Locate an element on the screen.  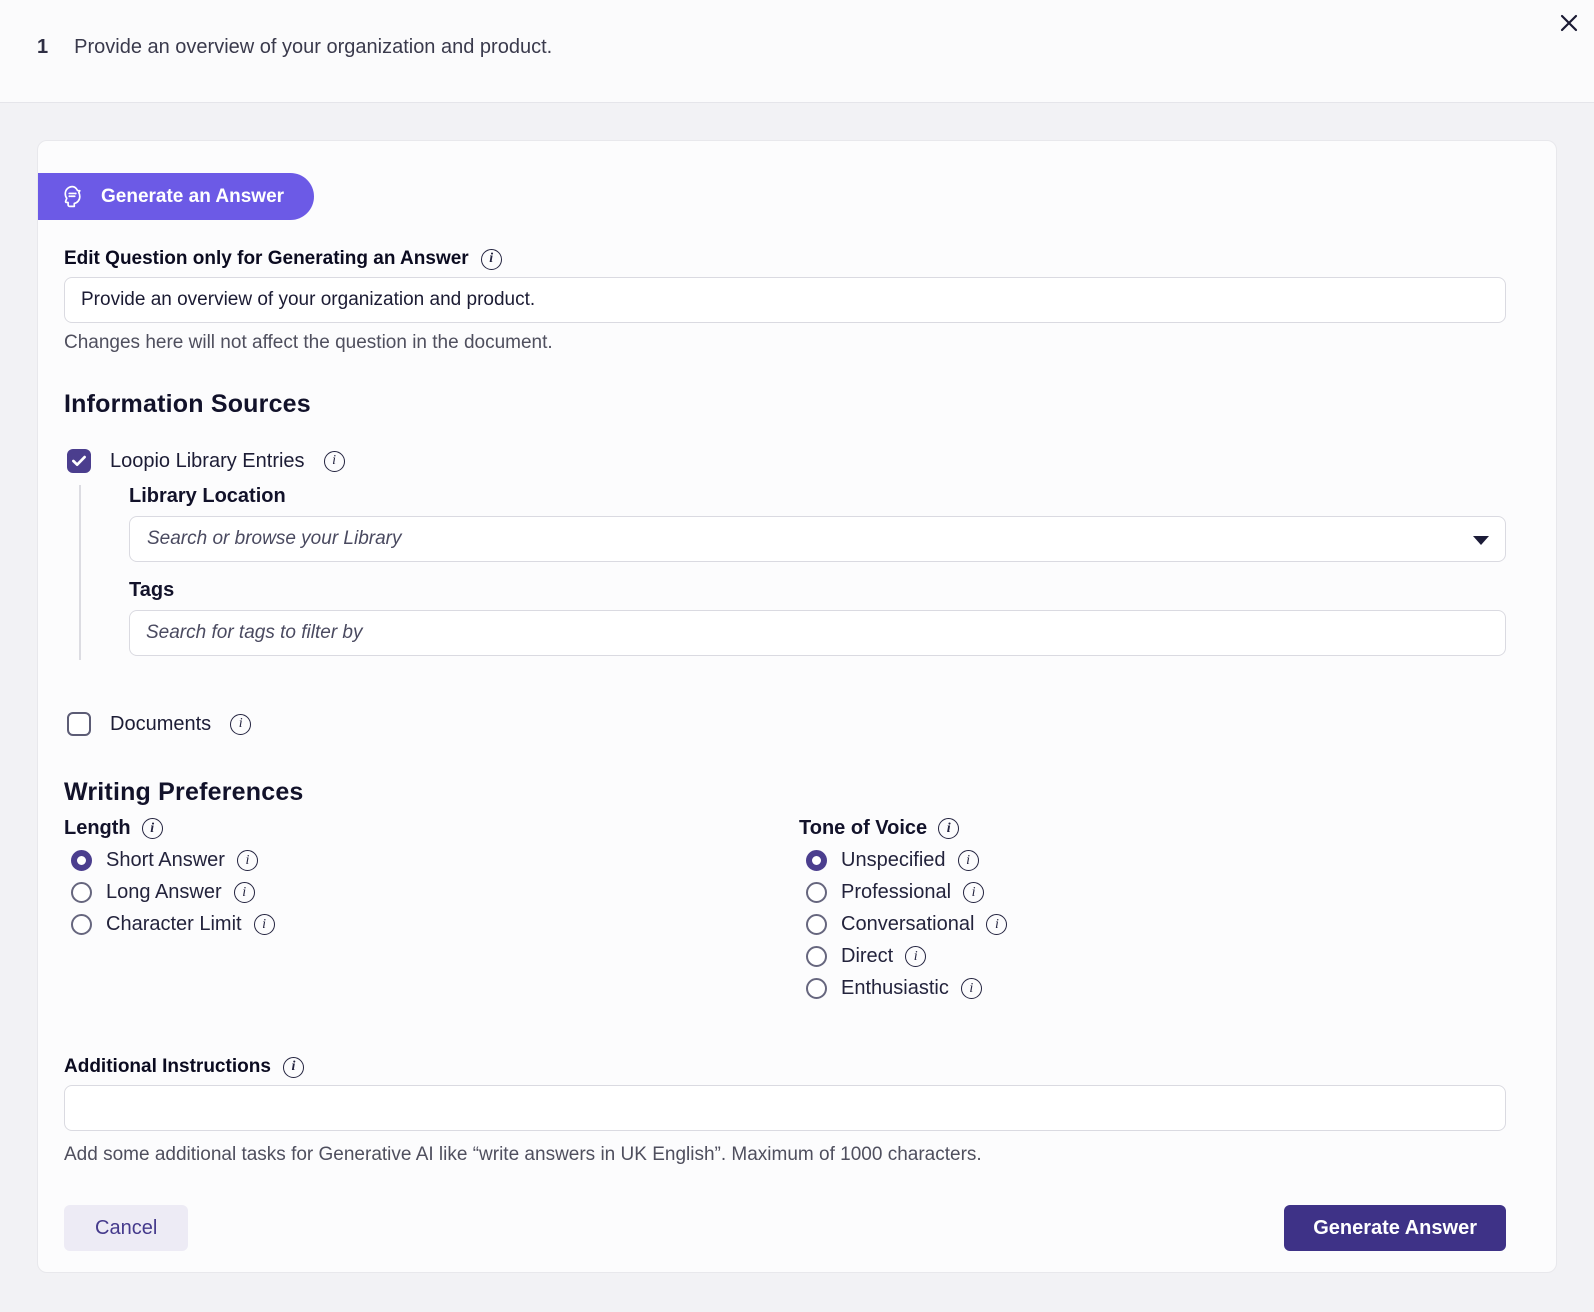
library-location-select: Search or browse your Library is located at coordinates (817, 539).